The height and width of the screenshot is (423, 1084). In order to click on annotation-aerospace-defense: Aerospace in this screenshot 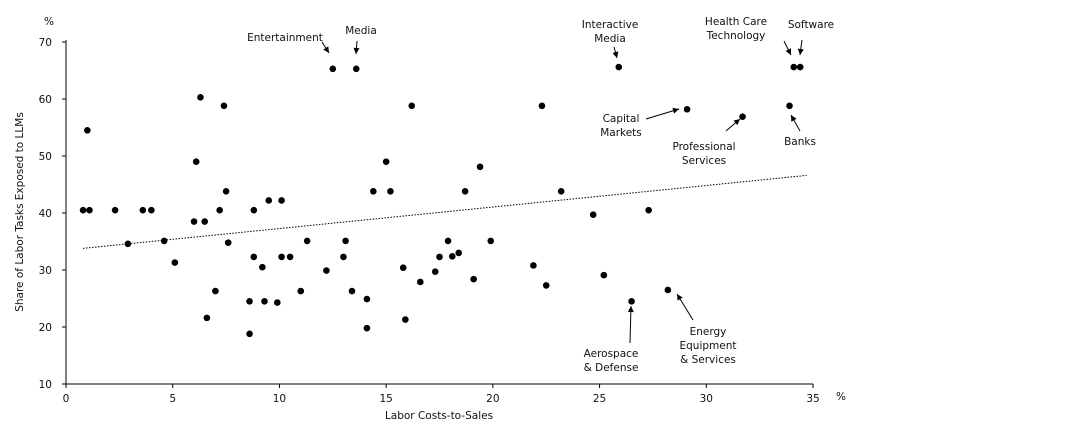, I will do `click(611, 354)`.